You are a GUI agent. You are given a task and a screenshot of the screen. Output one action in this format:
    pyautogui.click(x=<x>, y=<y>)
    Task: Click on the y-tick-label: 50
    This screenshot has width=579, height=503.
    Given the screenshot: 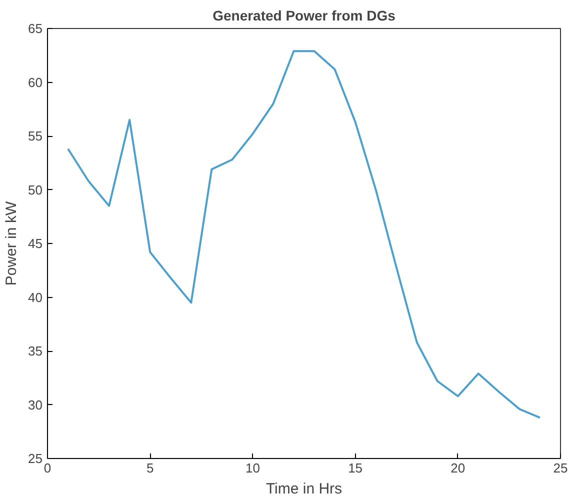 What is the action you would take?
    pyautogui.click(x=35, y=190)
    